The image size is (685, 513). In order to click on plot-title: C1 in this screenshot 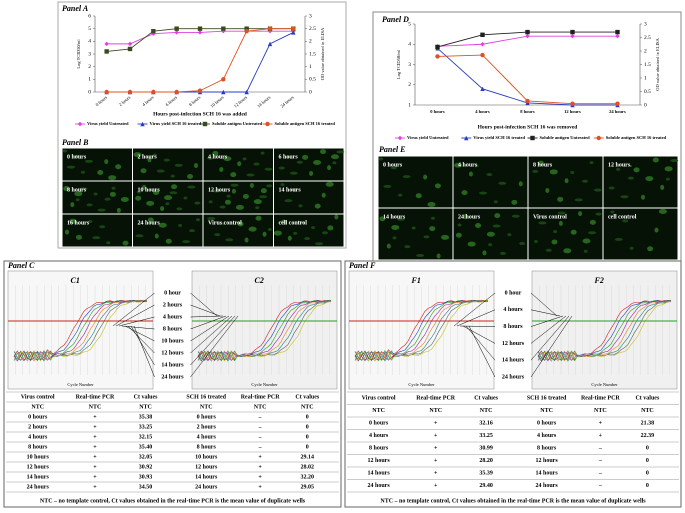, I will do `click(75, 280)`.